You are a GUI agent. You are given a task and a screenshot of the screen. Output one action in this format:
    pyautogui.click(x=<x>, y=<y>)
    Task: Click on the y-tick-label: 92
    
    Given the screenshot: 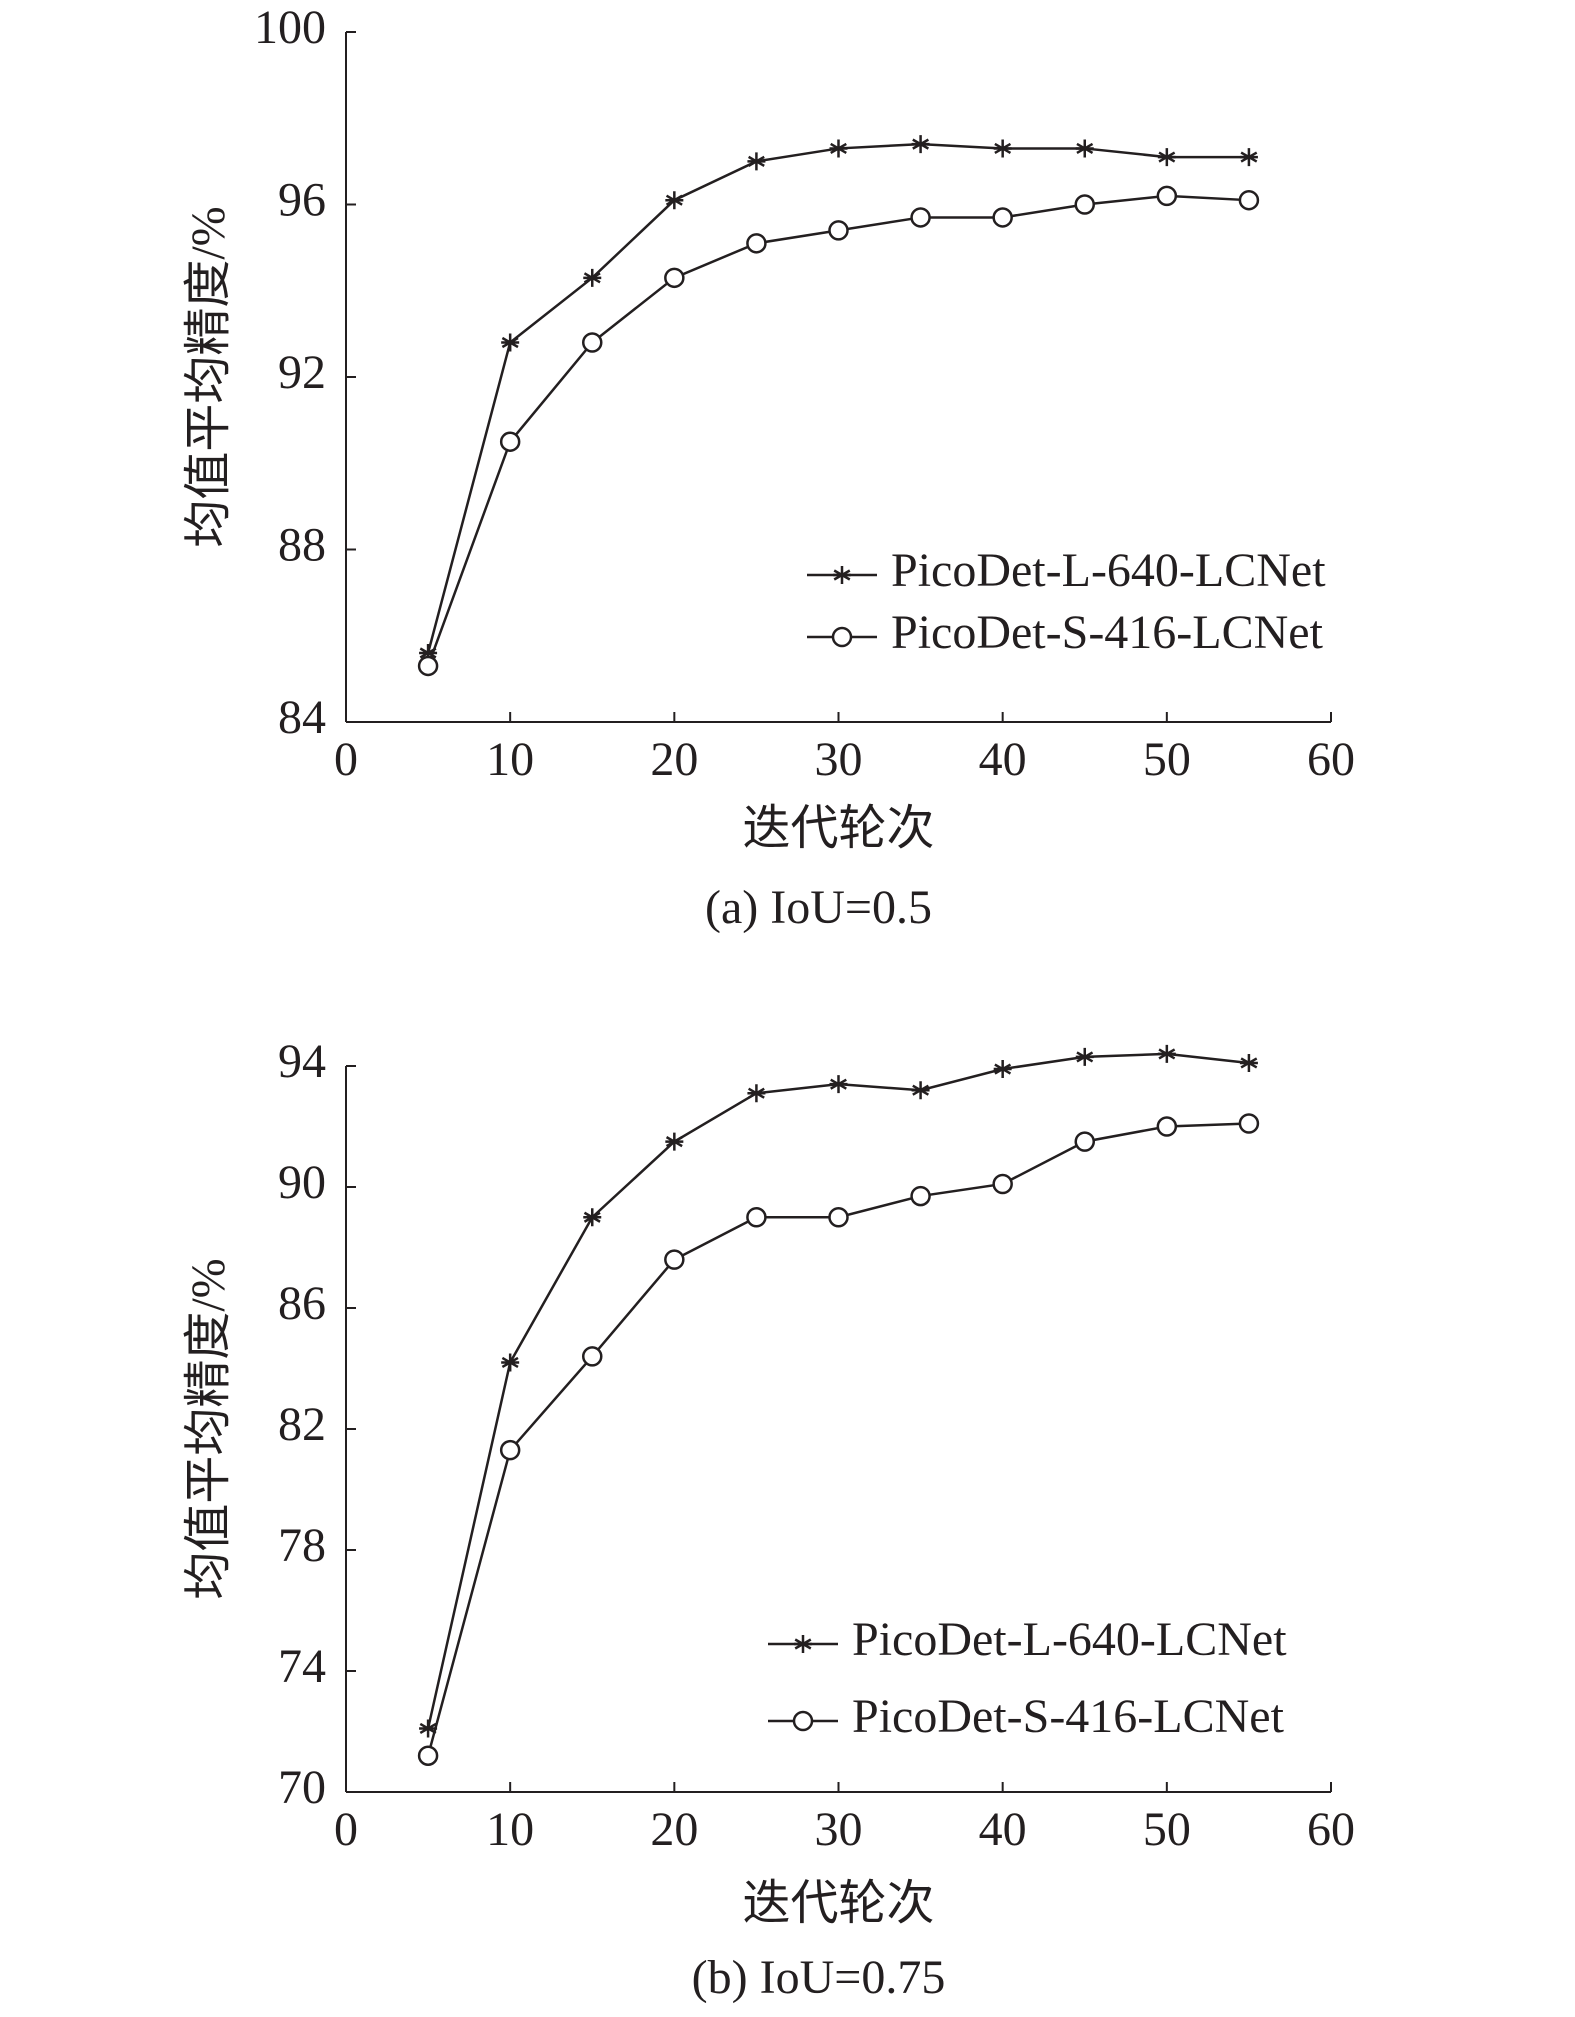 What is the action you would take?
    pyautogui.click(x=302, y=372)
    